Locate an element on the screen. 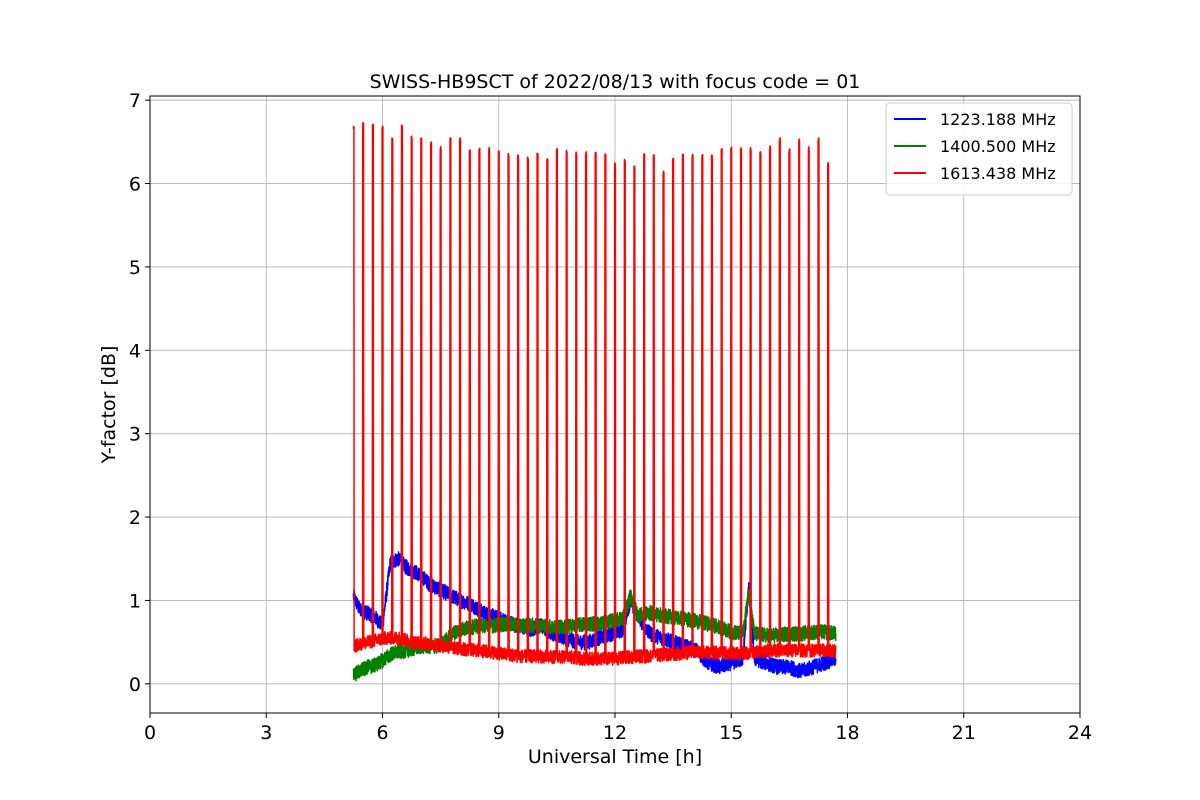  legend-box is located at coordinates (979, 149).